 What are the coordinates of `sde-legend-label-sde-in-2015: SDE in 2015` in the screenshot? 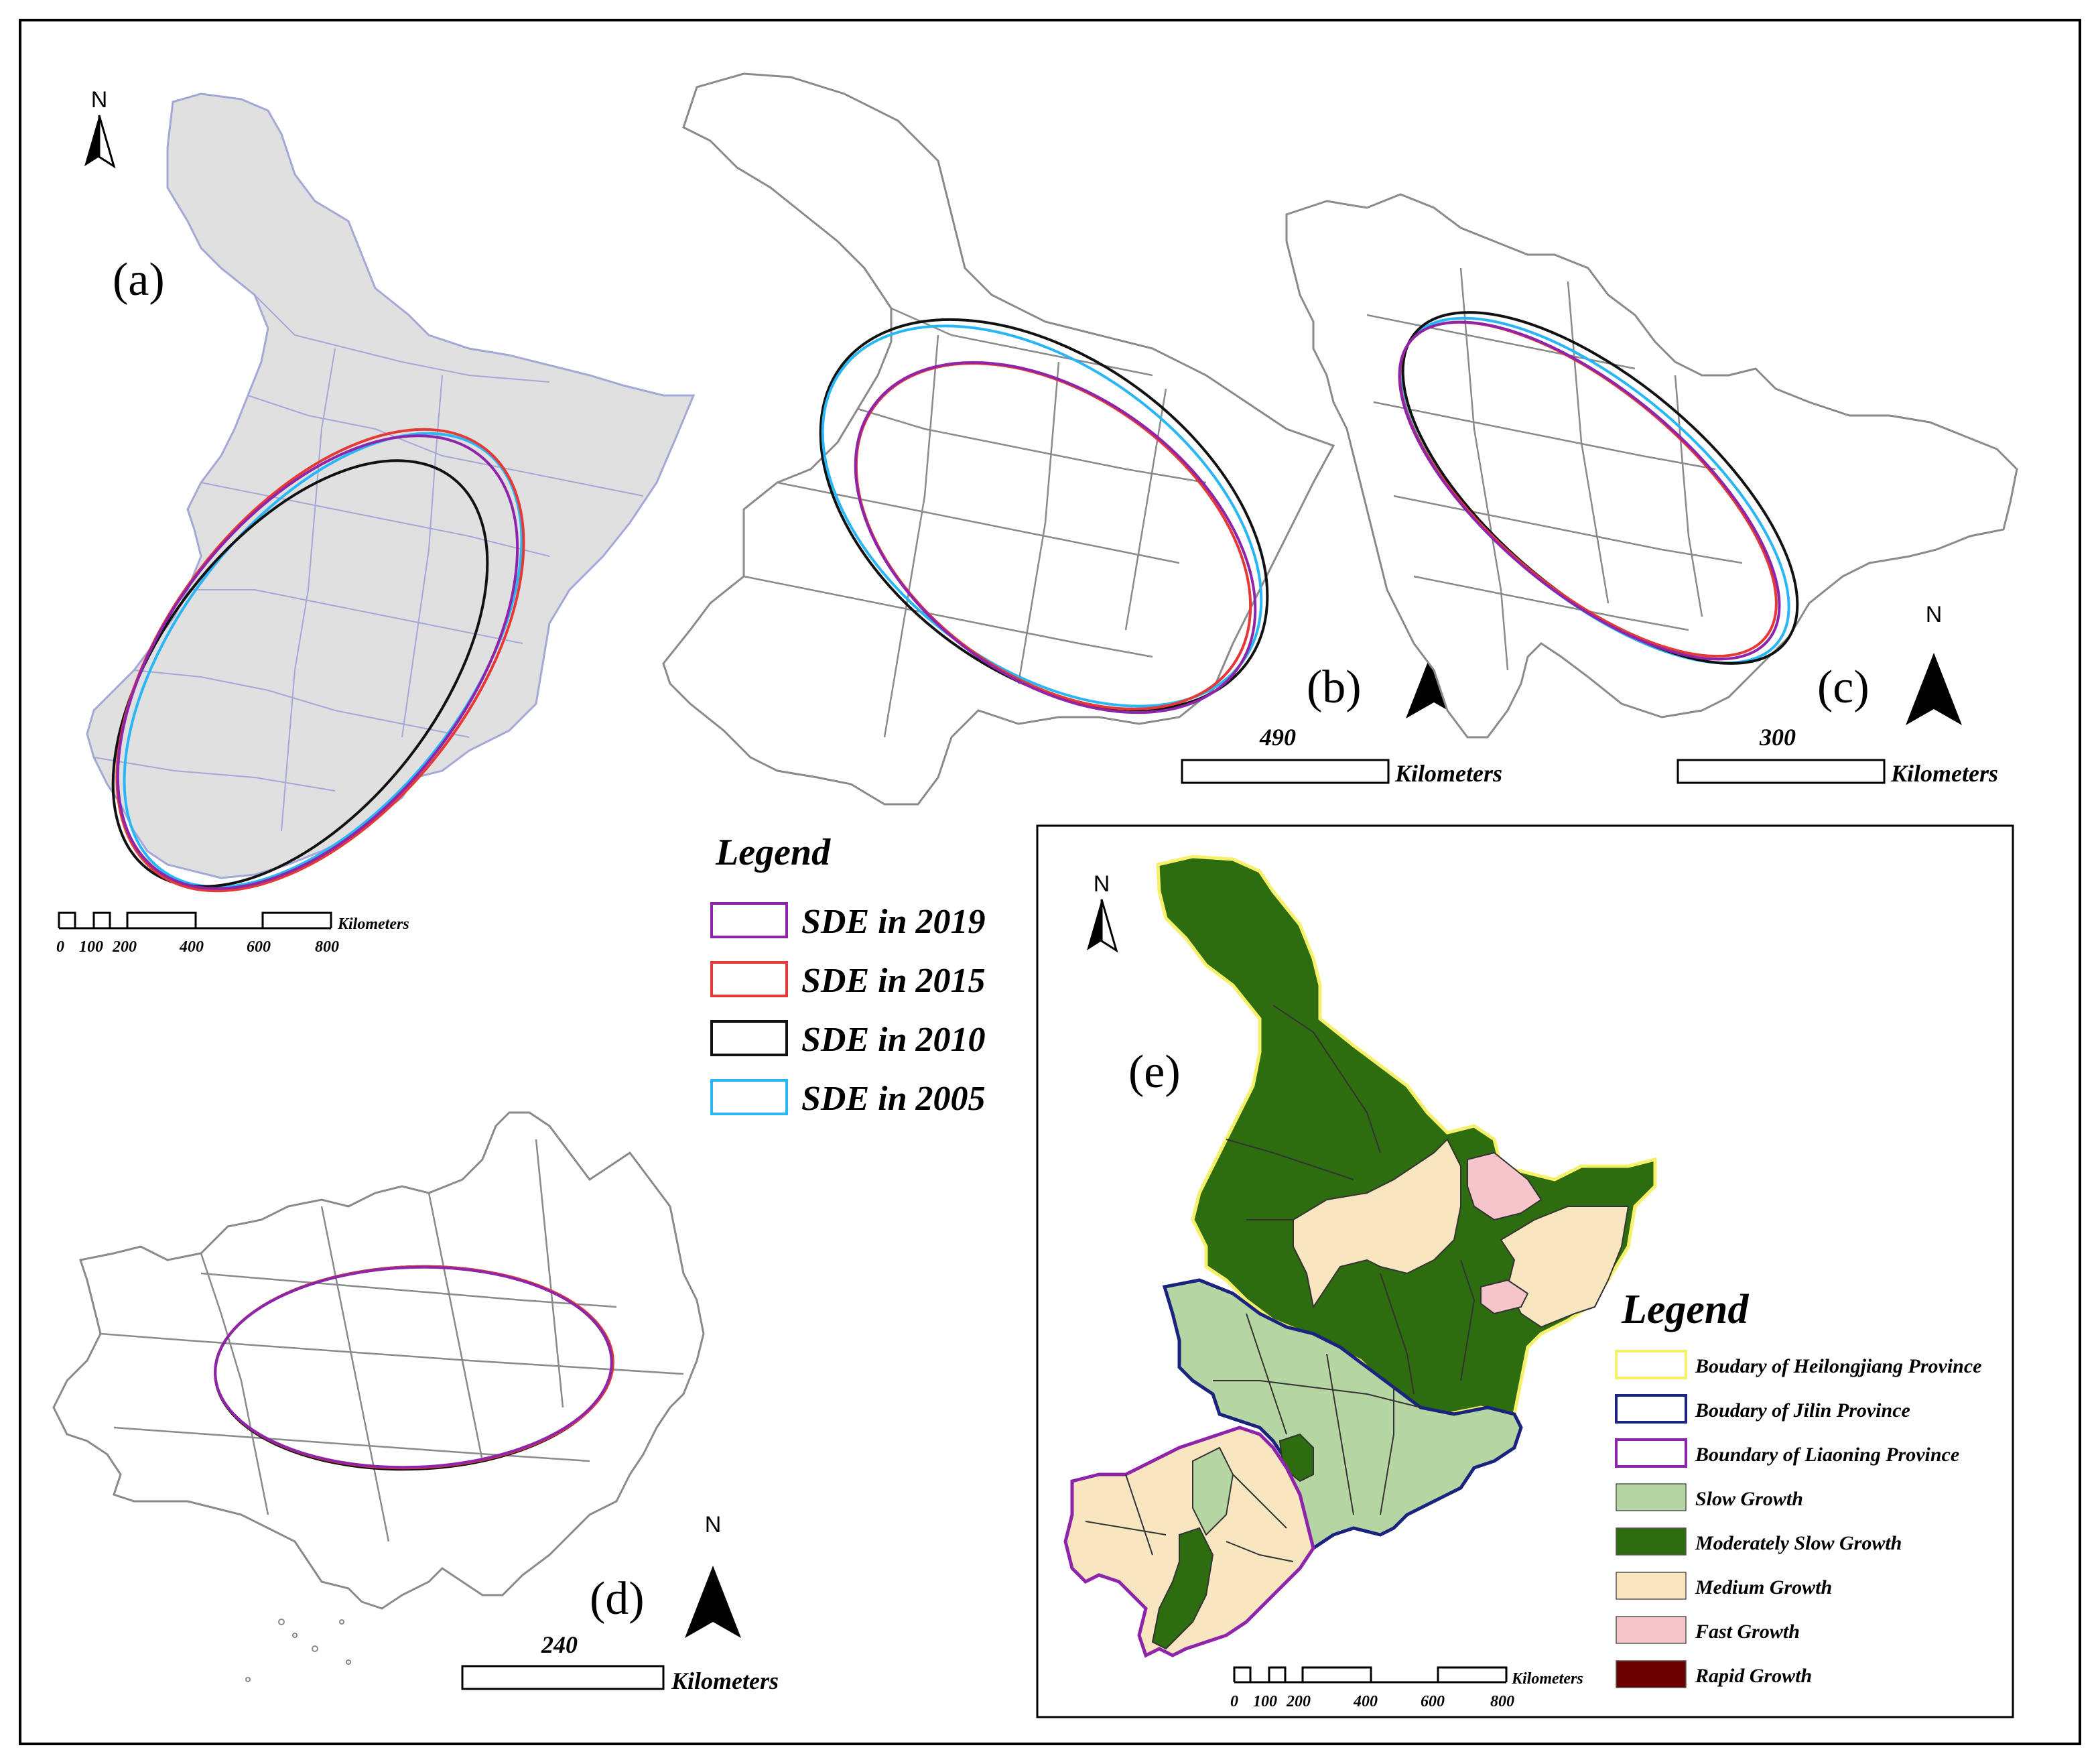 It's located at (893, 981).